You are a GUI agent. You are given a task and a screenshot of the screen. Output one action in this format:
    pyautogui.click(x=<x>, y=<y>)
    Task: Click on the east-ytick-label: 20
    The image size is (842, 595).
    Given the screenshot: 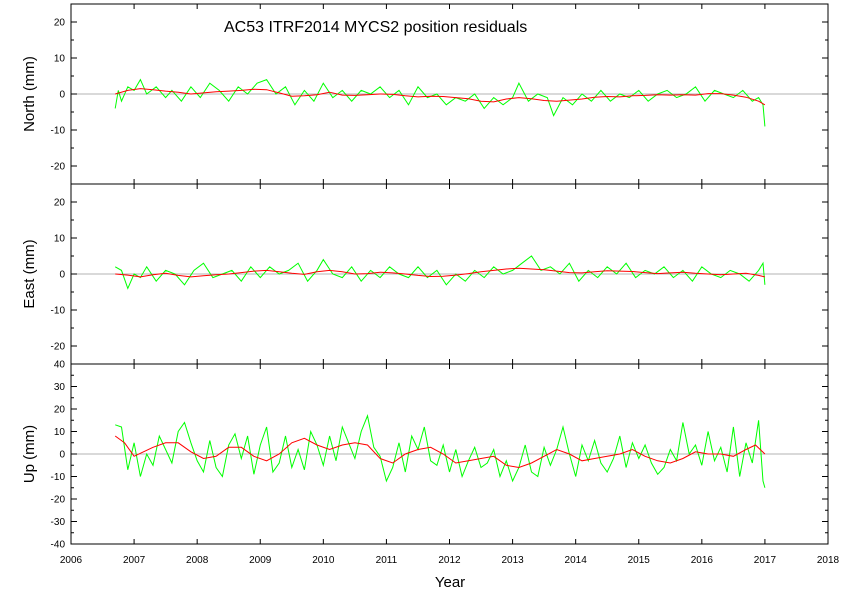 What is the action you would take?
    pyautogui.click(x=60, y=203)
    